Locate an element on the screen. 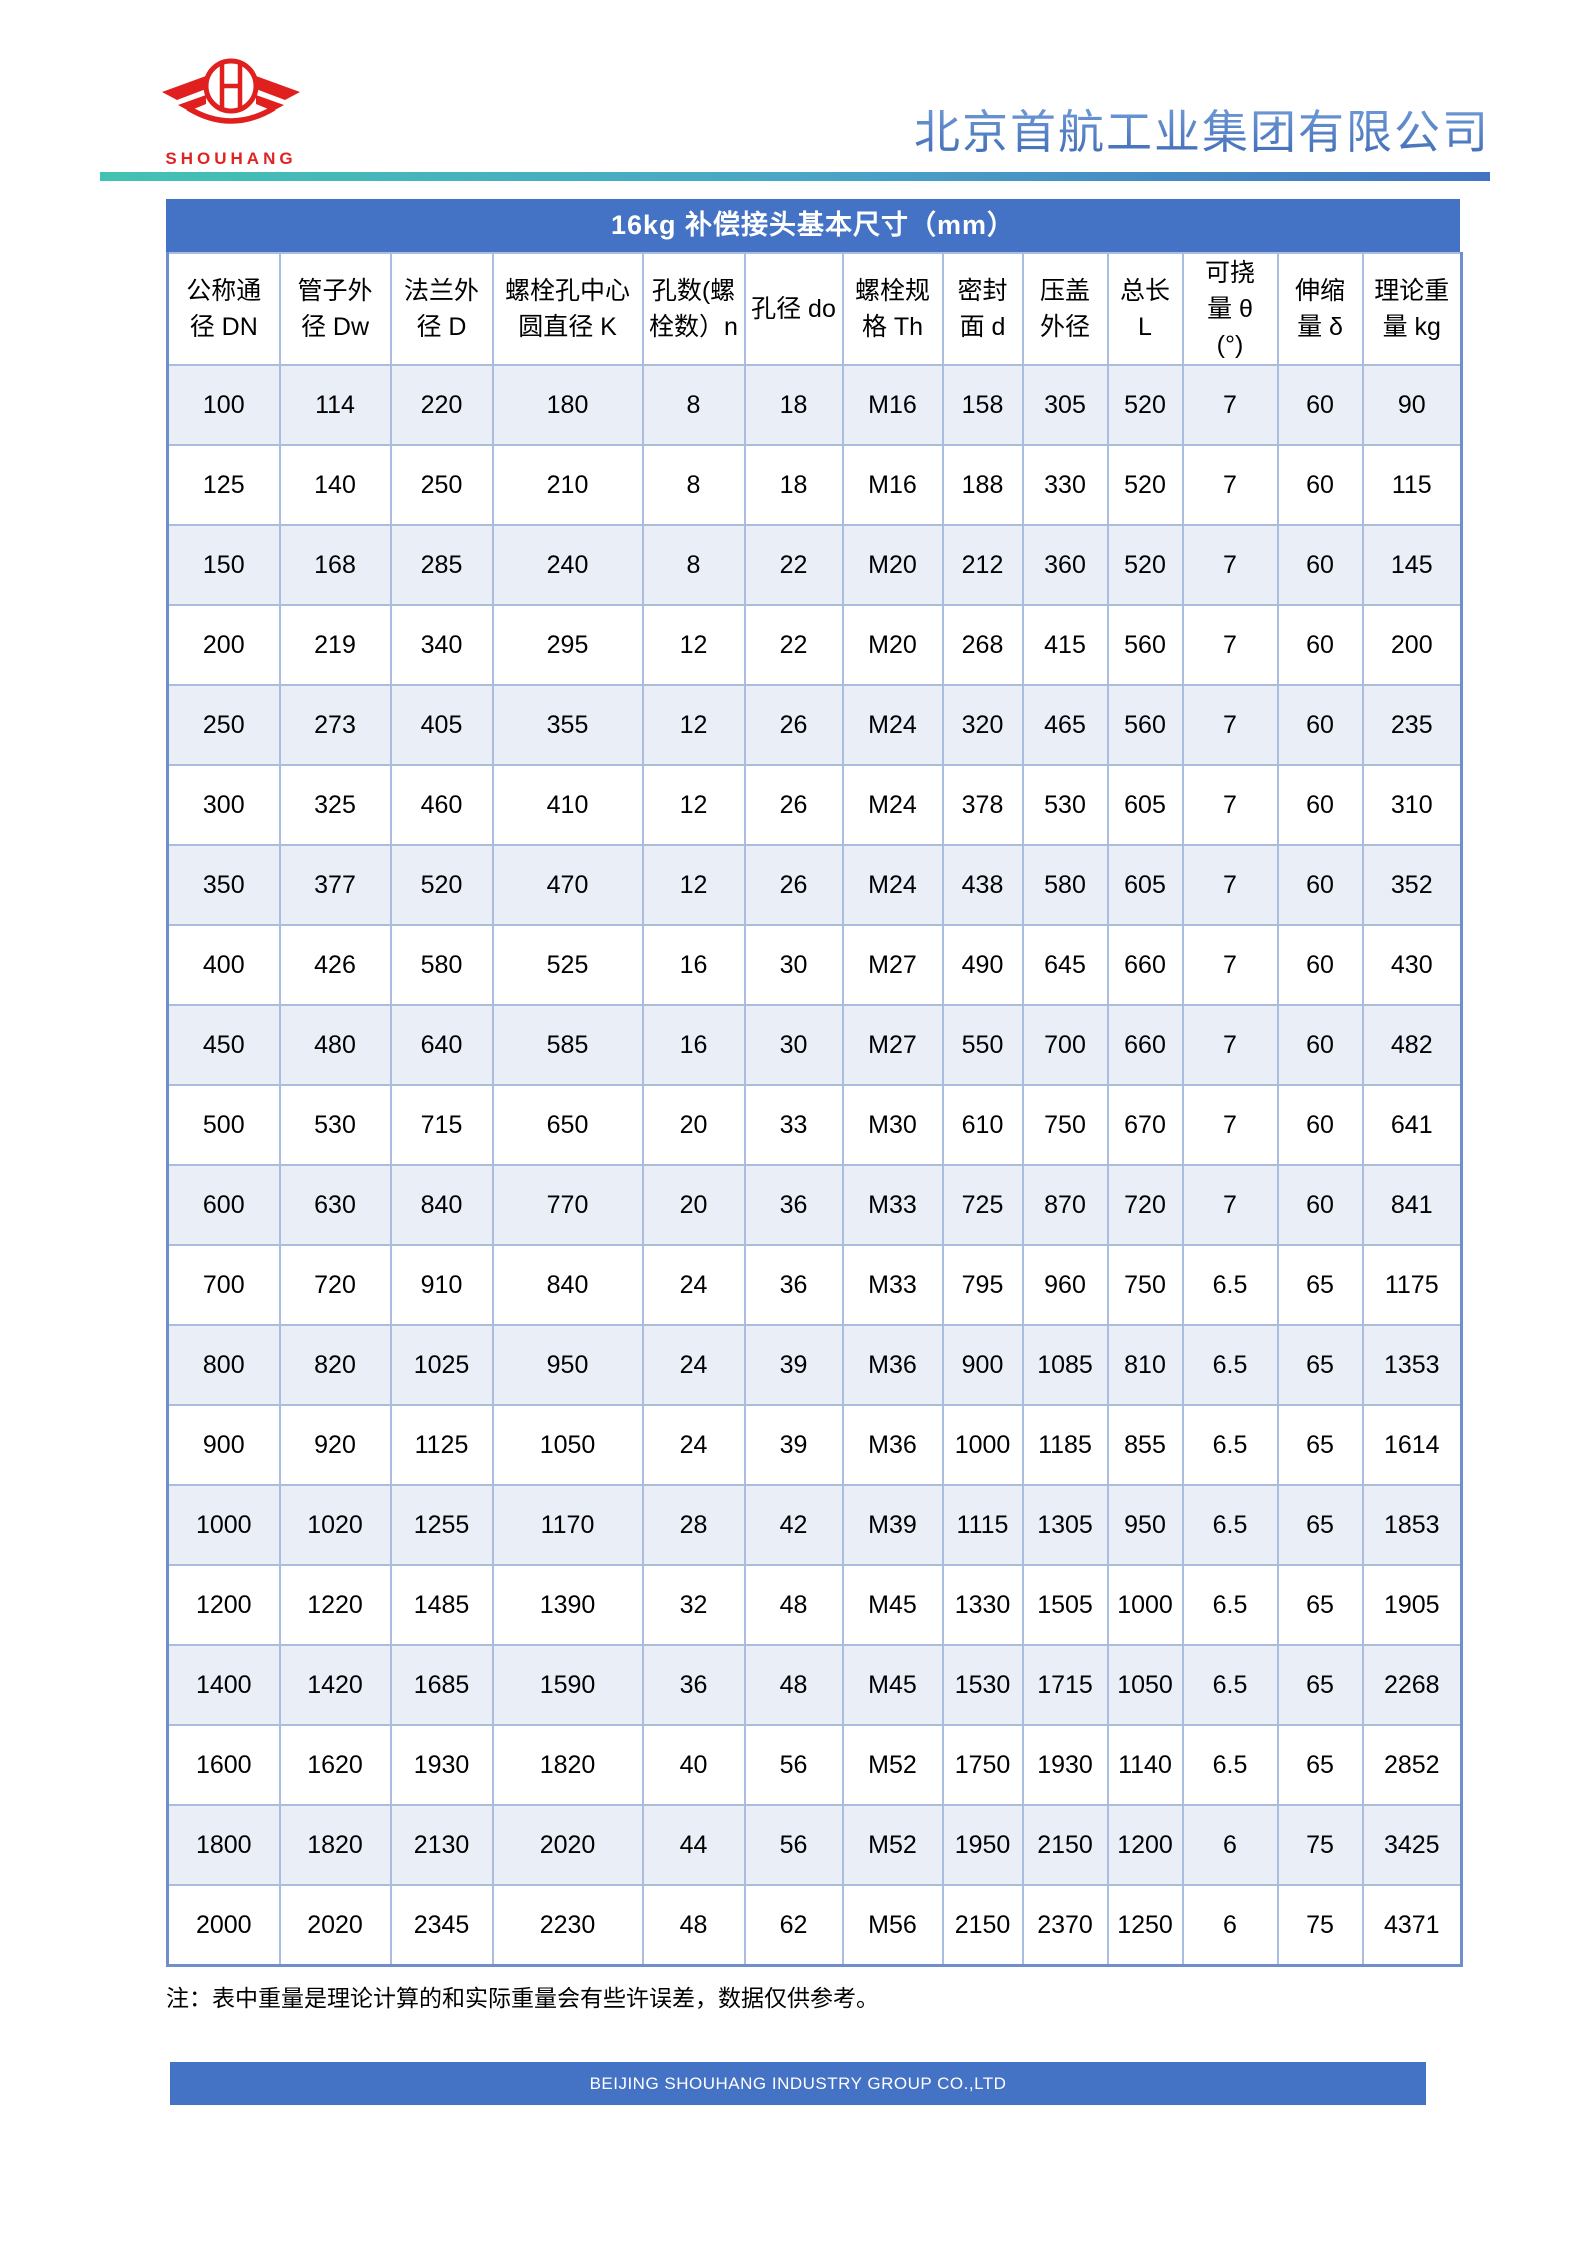 The width and height of the screenshot is (1587, 2245). data-cell: 220 is located at coordinates (441, 405).